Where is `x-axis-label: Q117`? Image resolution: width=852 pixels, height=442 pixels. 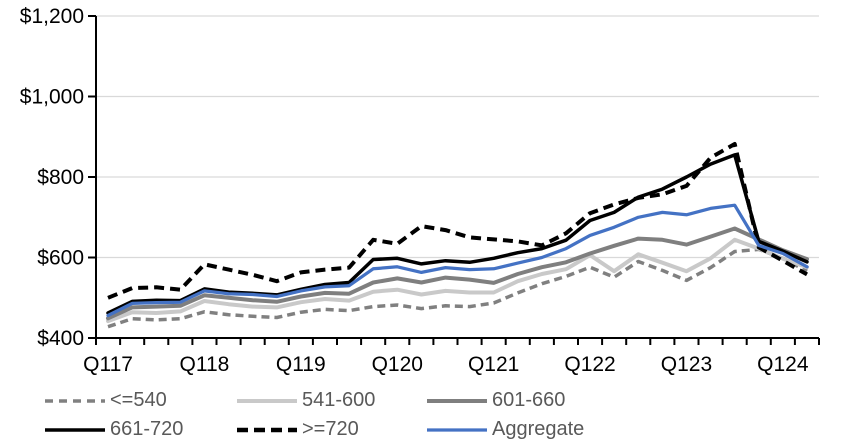 x-axis-label: Q117 is located at coordinates (108, 364).